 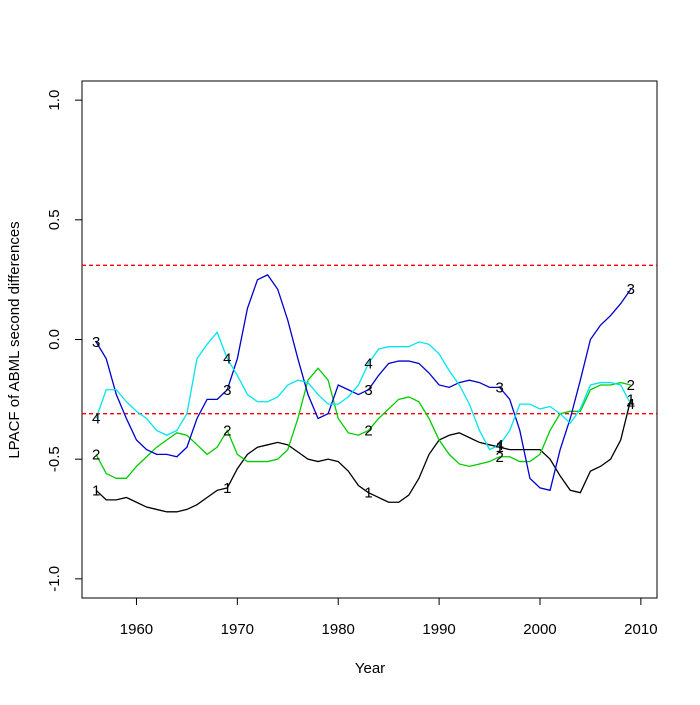 What do you see at coordinates (54, 100) in the screenshot?
I see `y-tick-label: 1.0` at bounding box center [54, 100].